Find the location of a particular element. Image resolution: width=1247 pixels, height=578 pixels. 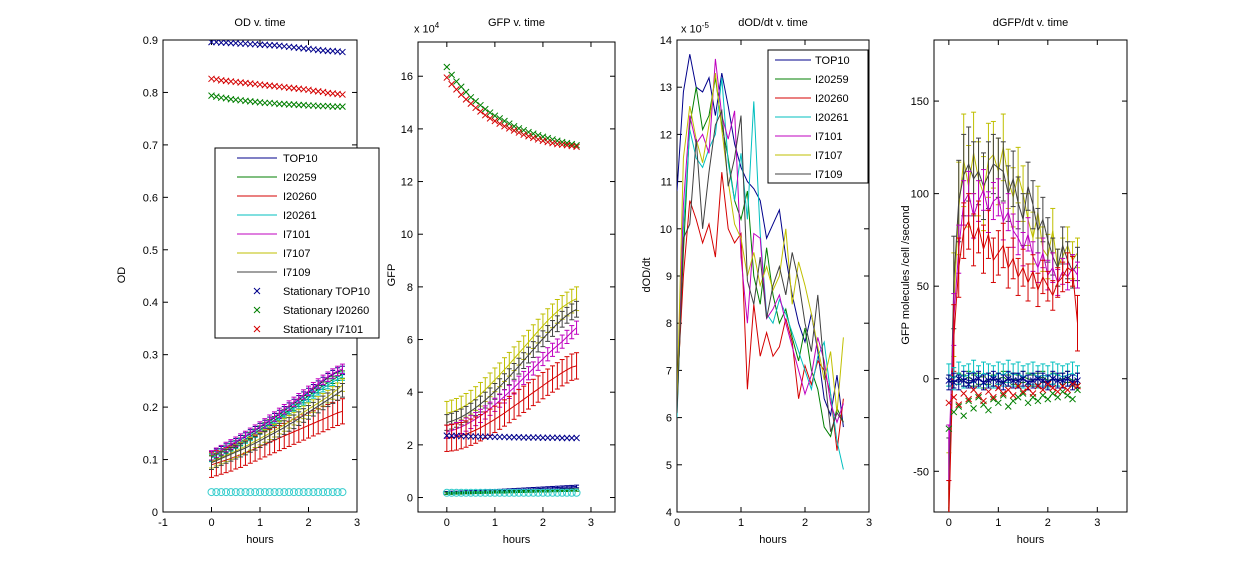

ytick-label: 0.1 is located at coordinates (150, 461).